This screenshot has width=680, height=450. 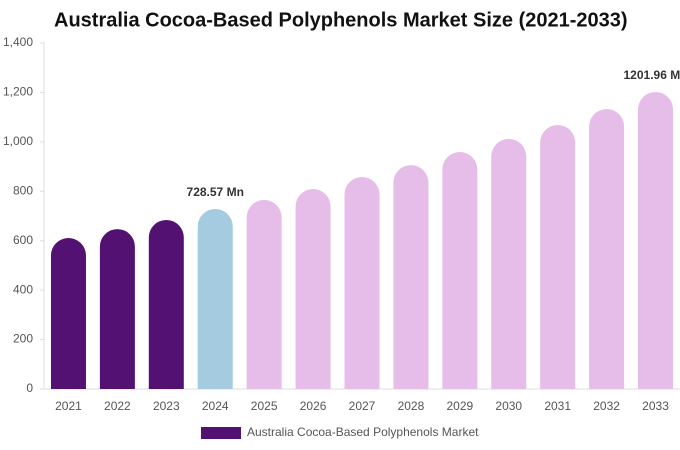 I want to click on legend-swatch, so click(x=221, y=433).